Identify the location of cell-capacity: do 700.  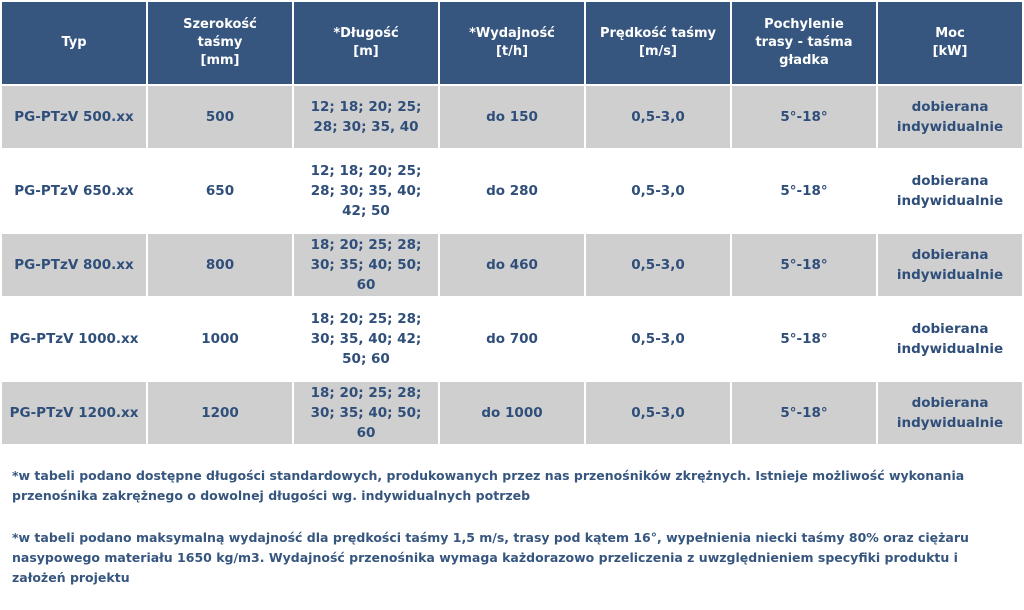
(512, 339).